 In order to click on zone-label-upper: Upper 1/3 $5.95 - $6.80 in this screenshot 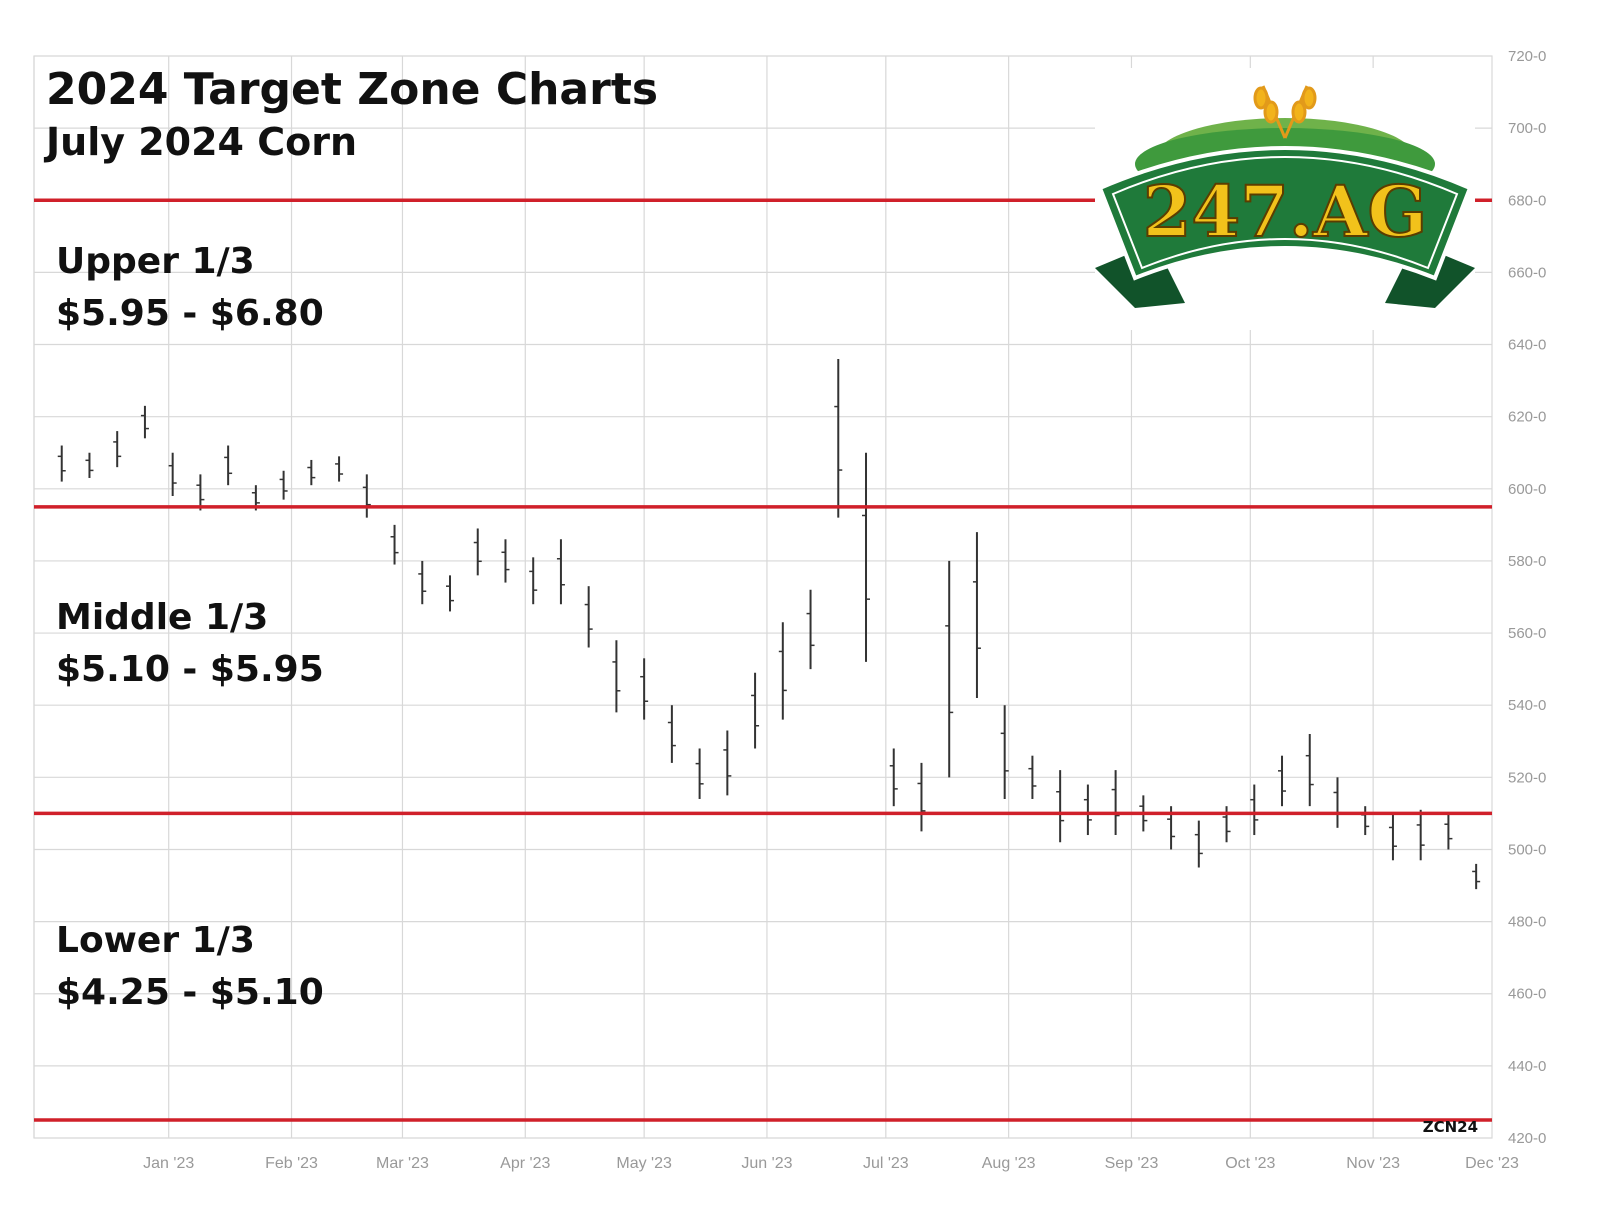, I will do `click(190, 288)`.